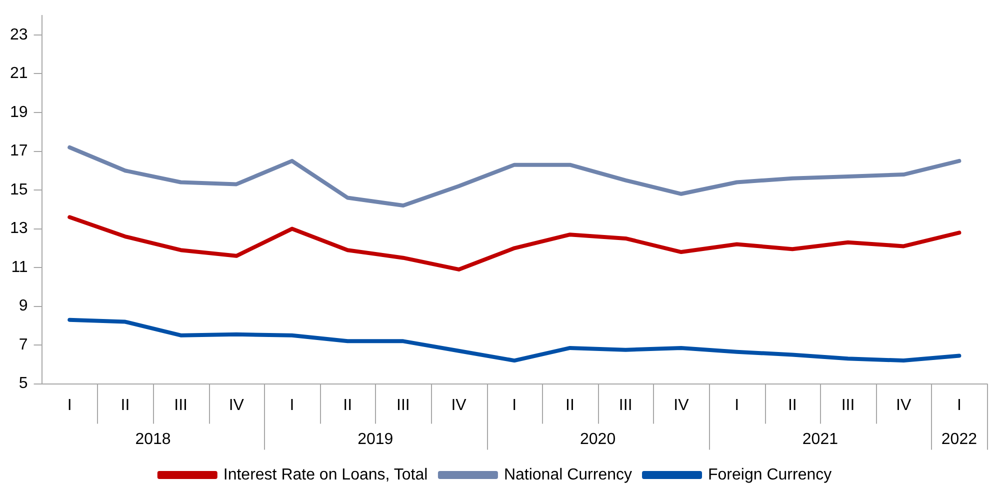 Image resolution: width=995 pixels, height=493 pixels. Describe the element at coordinates (19, 229) in the screenshot. I see `y-tick-label: 13` at that location.